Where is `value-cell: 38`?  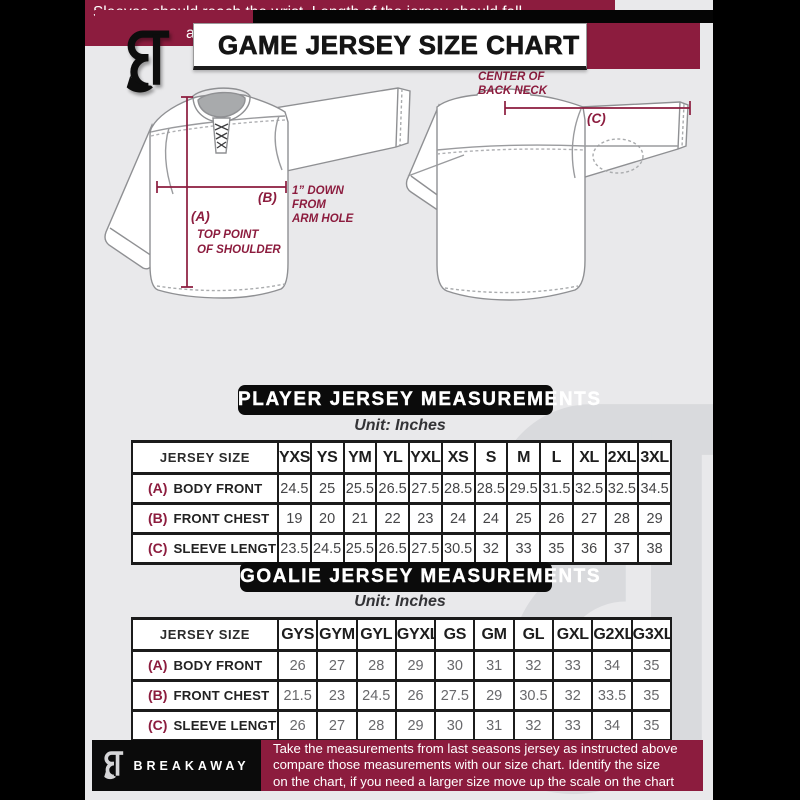 value-cell: 38 is located at coordinates (654, 548).